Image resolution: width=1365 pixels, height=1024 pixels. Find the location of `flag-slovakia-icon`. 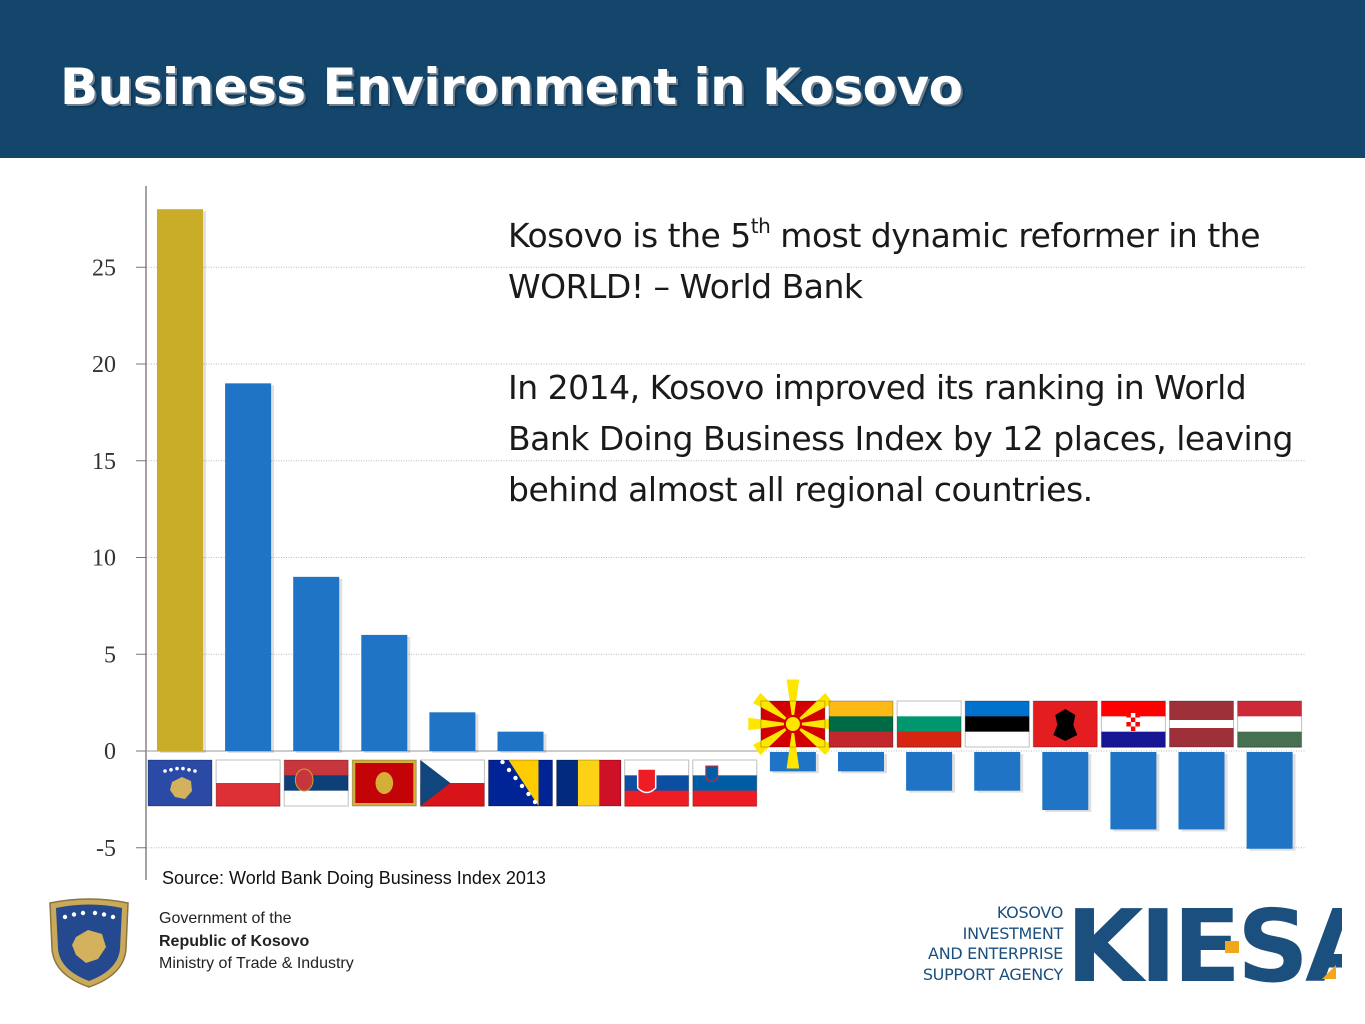

flag-slovakia-icon is located at coordinates (657, 783).